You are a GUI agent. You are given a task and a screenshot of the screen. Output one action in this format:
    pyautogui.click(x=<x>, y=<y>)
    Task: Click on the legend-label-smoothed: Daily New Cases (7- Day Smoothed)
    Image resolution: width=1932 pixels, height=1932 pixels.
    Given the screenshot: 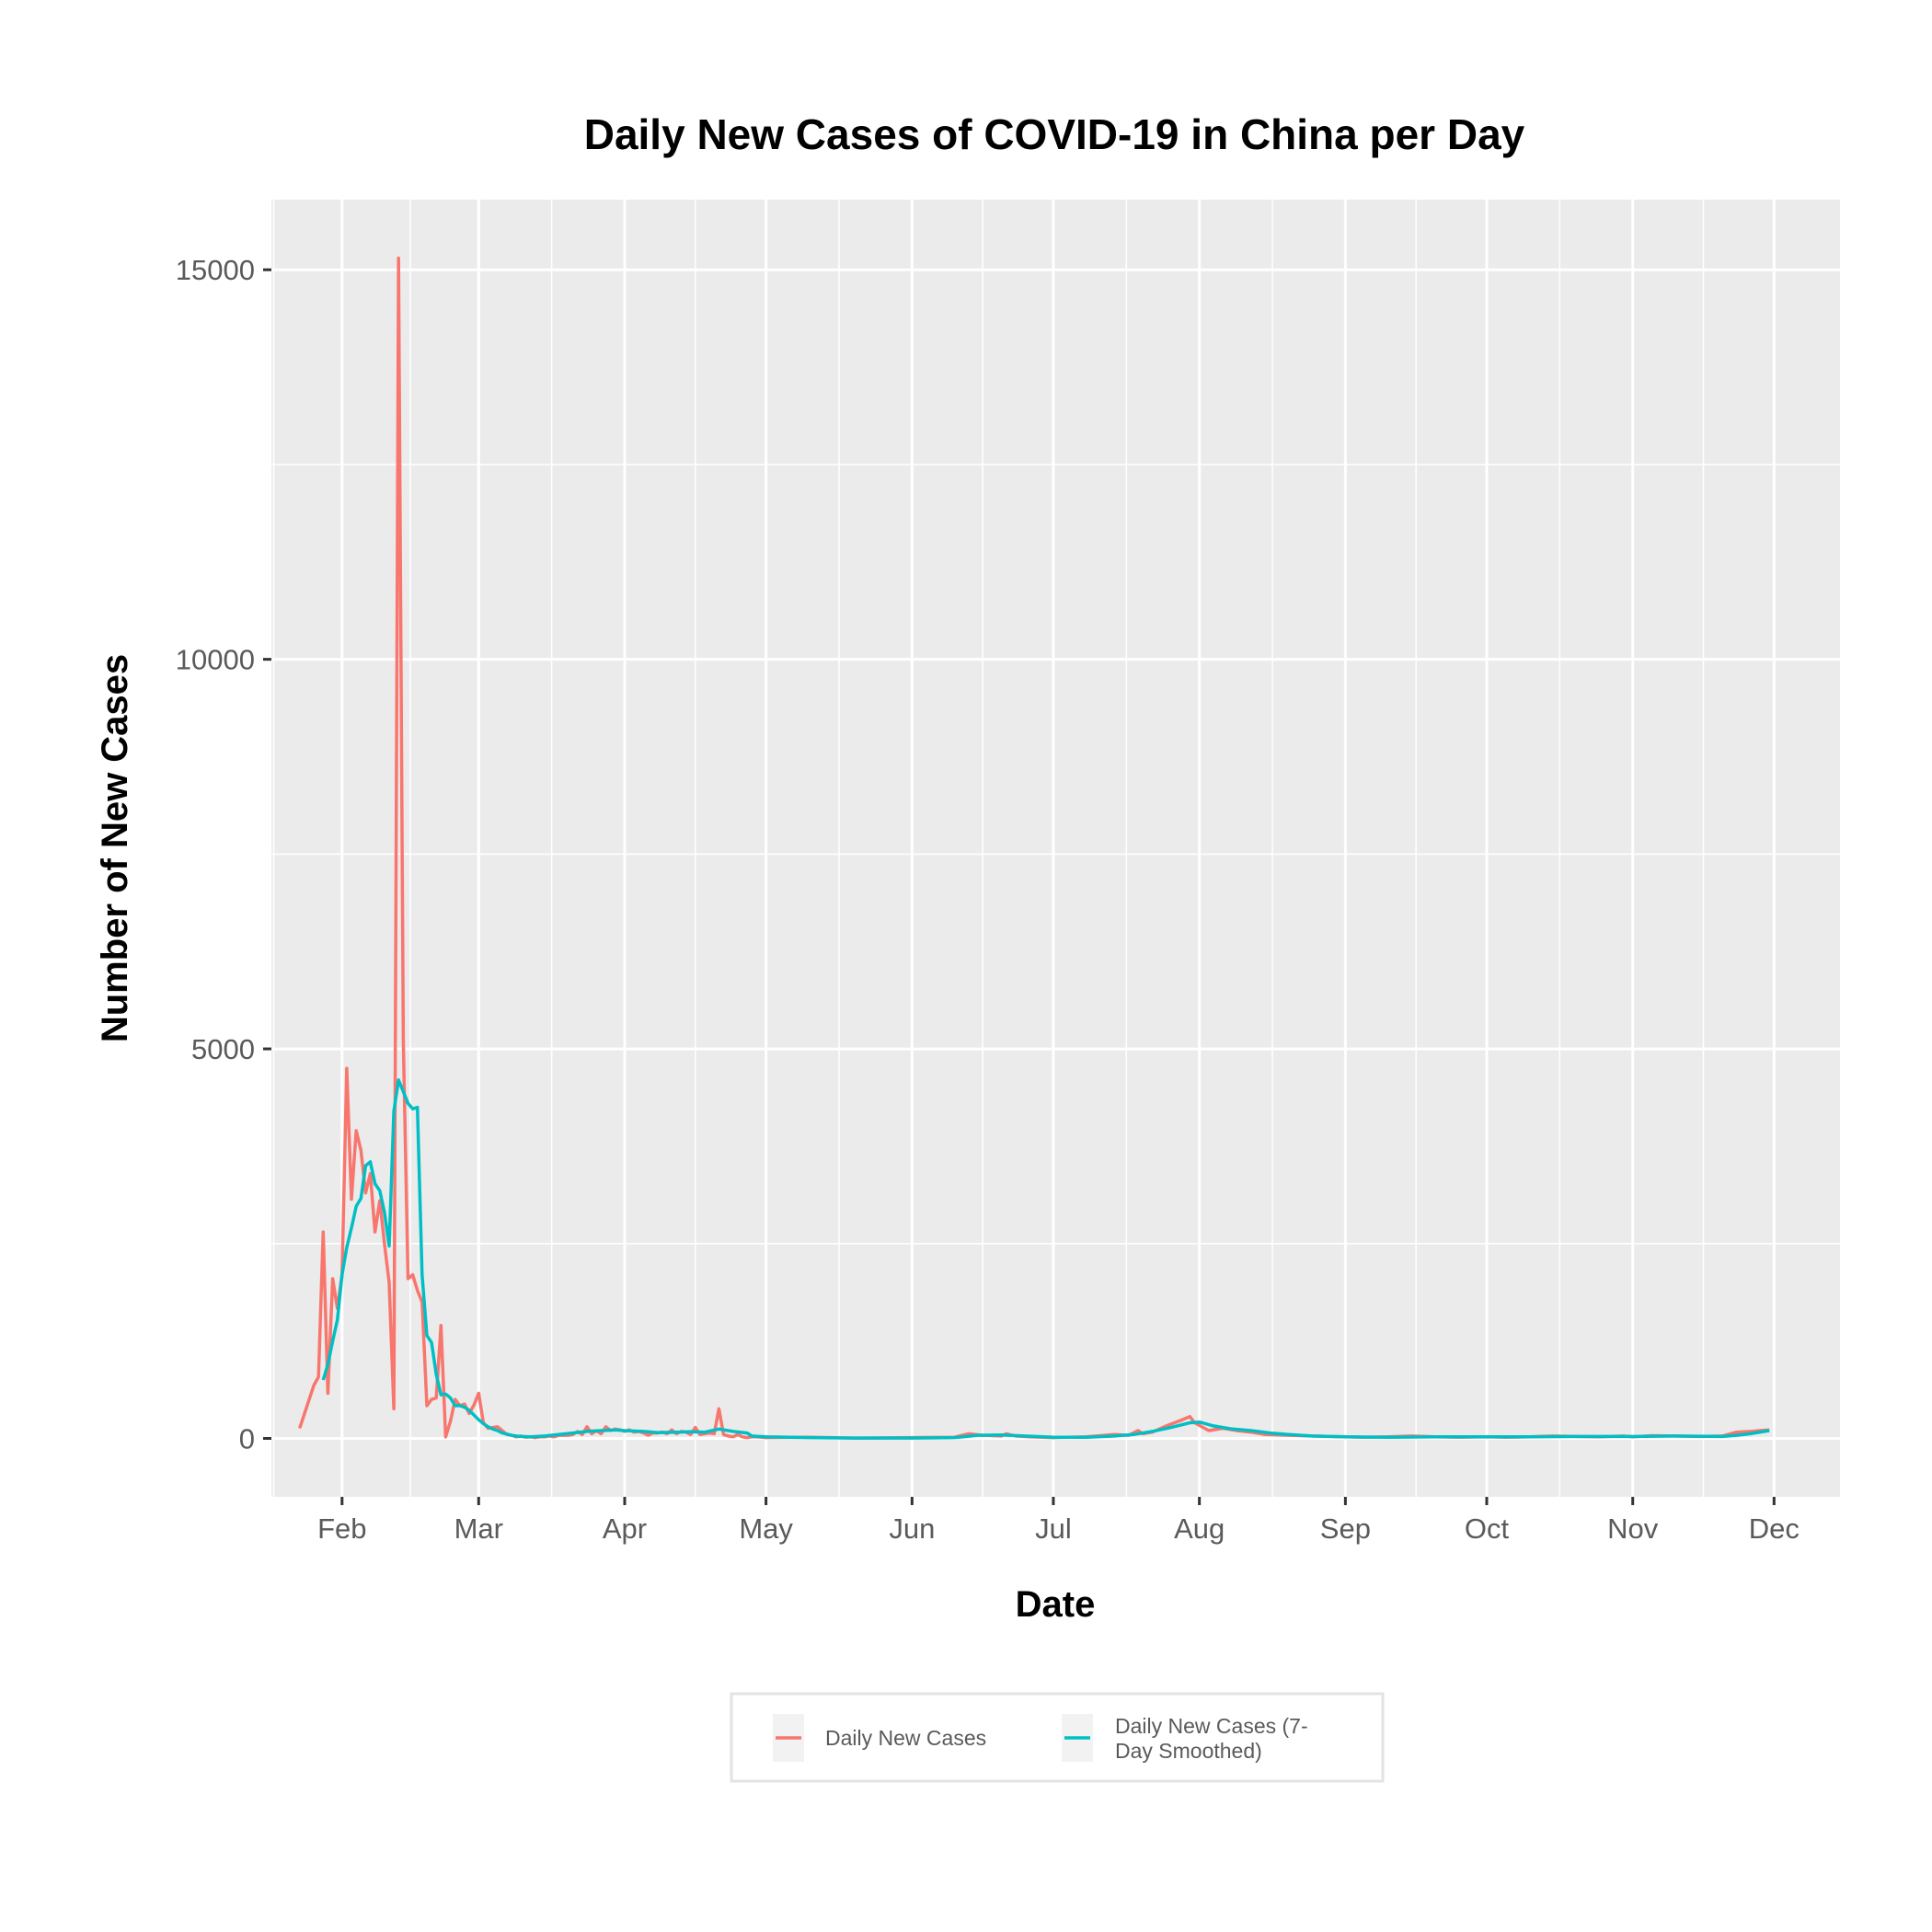 What is the action you would take?
    pyautogui.click(x=1214, y=1738)
    